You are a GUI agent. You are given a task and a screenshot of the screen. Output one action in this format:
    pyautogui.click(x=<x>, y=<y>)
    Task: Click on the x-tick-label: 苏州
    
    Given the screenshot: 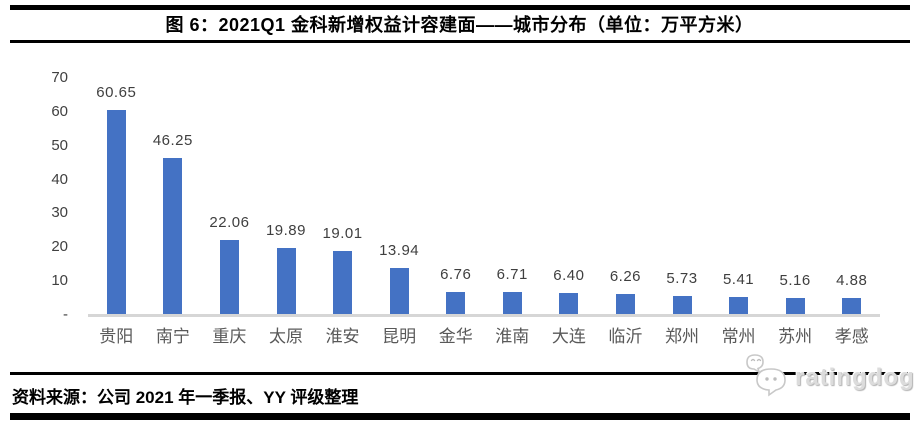 What is the action you would take?
    pyautogui.click(x=795, y=337)
    